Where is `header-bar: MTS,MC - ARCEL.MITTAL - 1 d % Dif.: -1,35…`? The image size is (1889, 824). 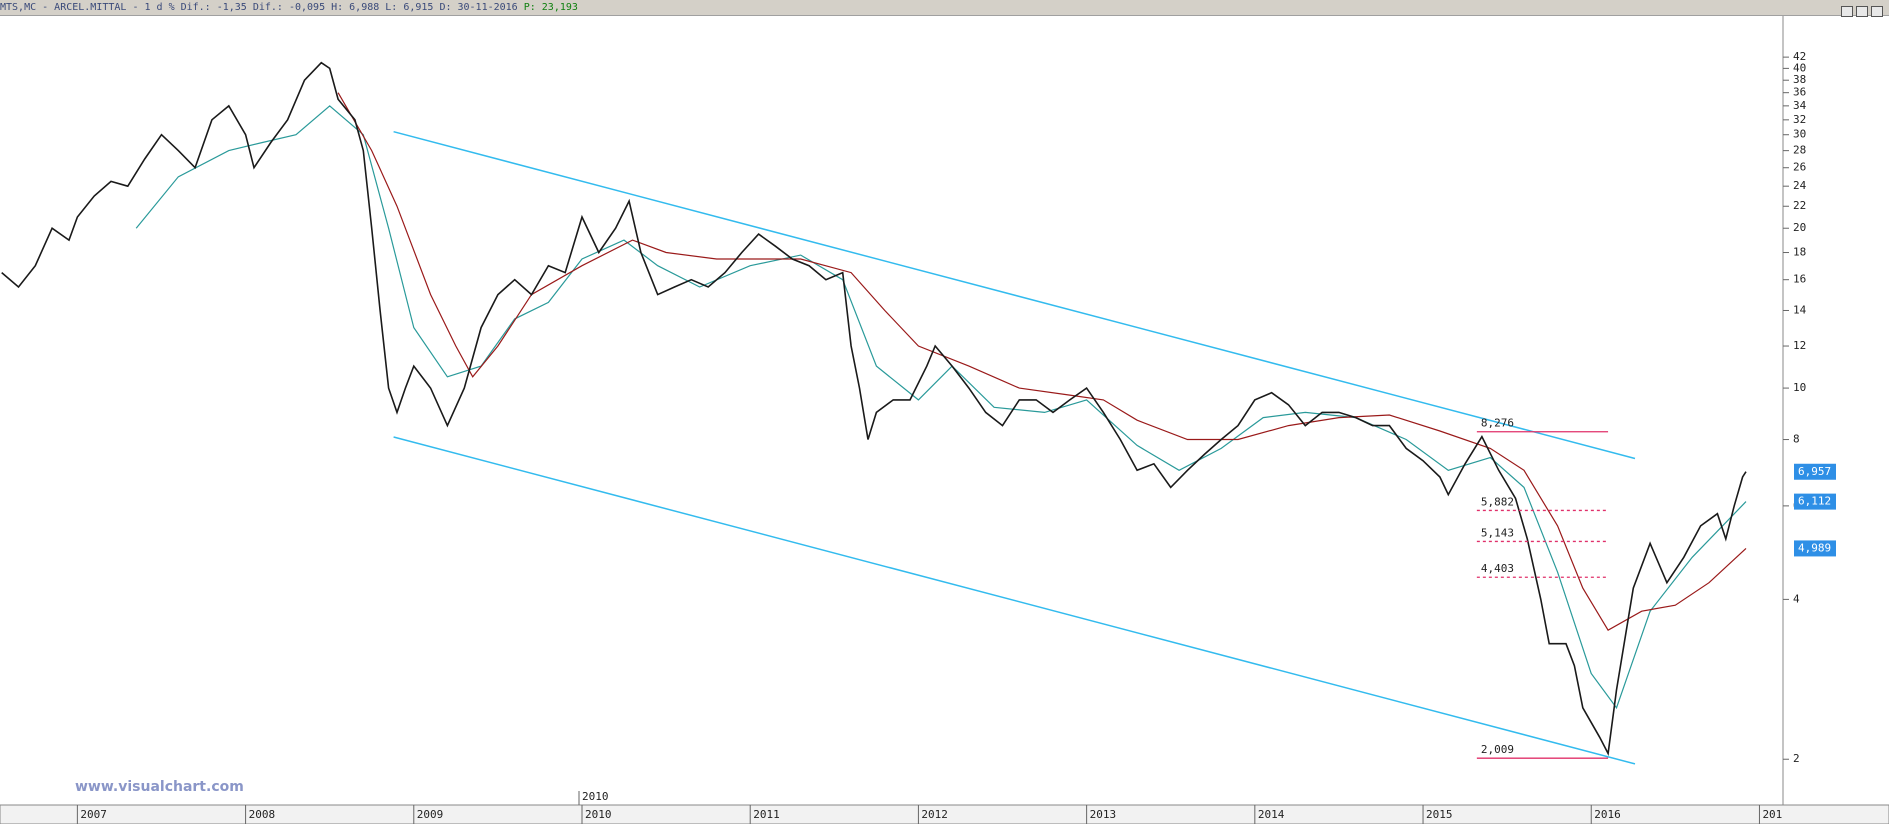 header-bar: MTS,MC - ARCEL.MITTAL - 1 d % Dif.: -1,35… is located at coordinates (944, 8).